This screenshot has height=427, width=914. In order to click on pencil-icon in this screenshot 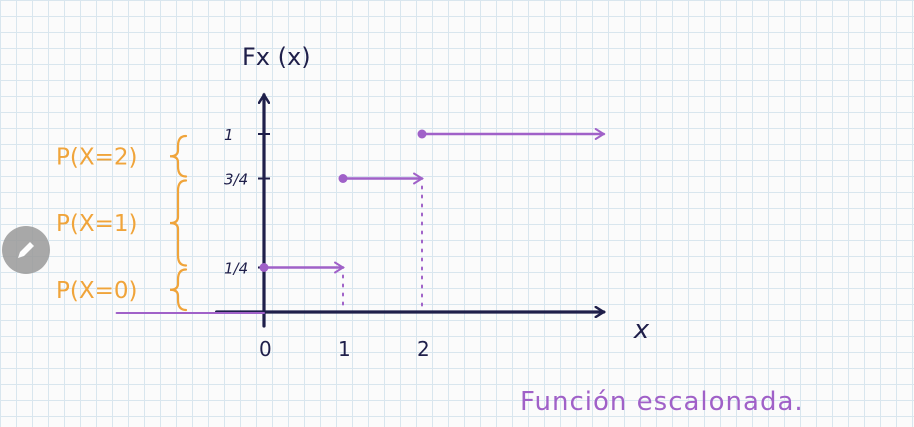, I will do `click(26, 250)`.